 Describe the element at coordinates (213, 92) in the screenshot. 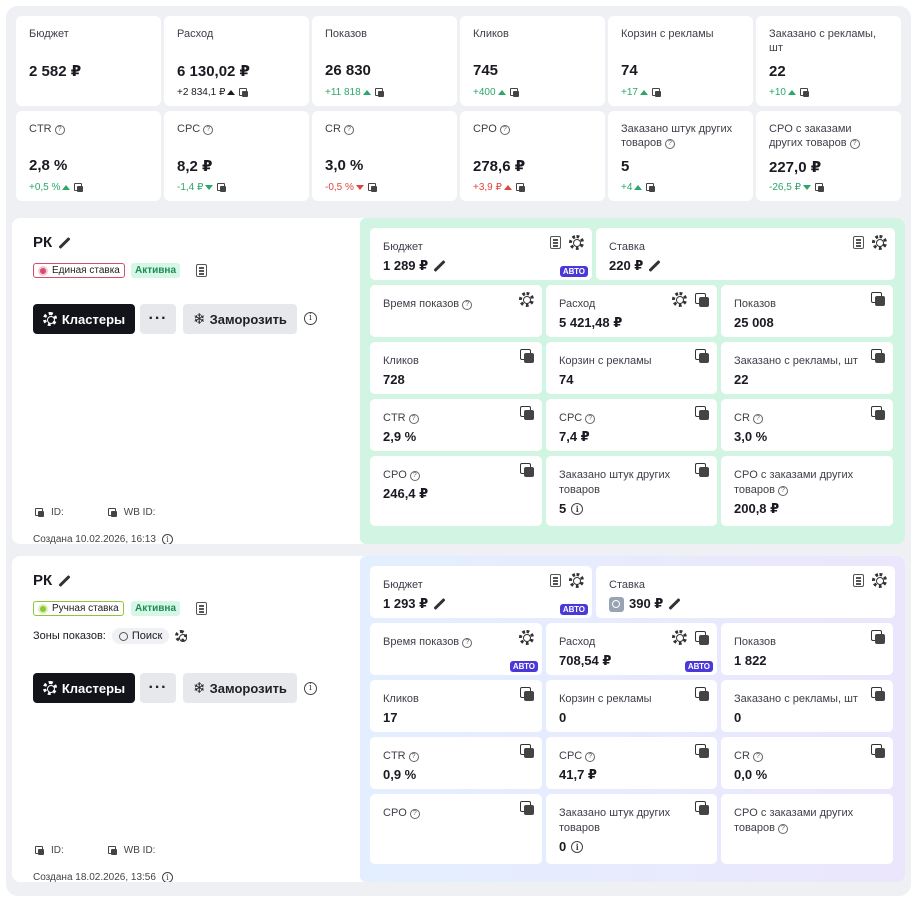

I see `stat-delta: +2 834,1 ₽` at that location.